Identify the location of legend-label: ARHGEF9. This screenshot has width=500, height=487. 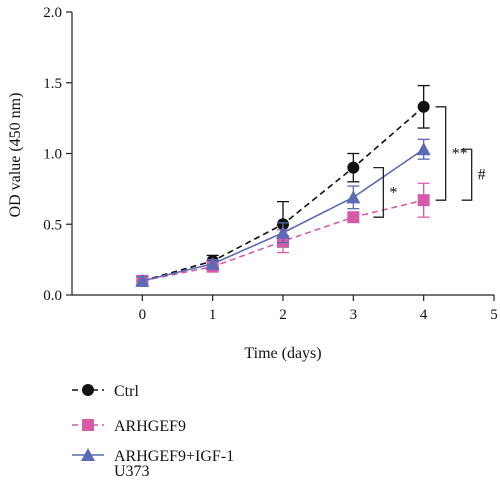
(150, 426).